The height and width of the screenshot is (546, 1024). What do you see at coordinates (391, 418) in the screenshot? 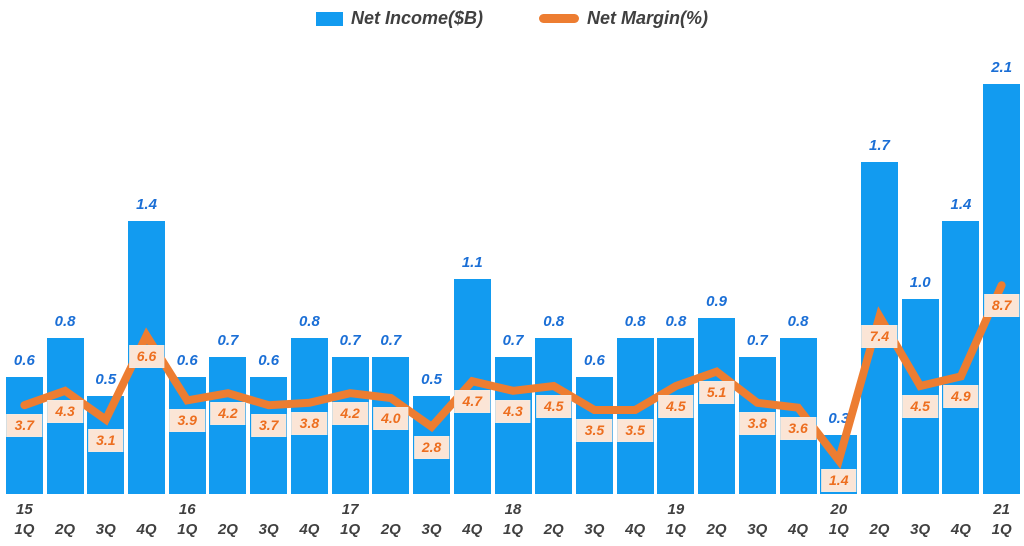
I see `net-margin-value-label: 4.0` at bounding box center [391, 418].